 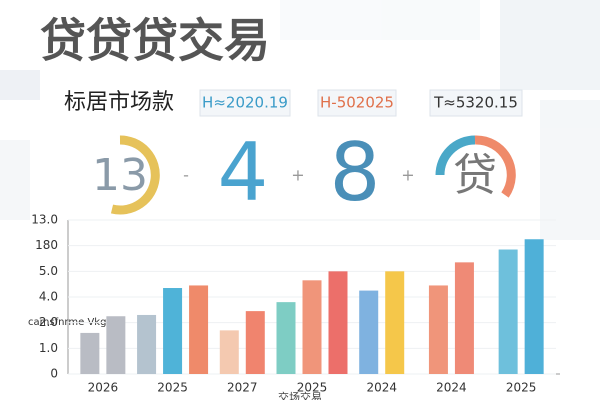 I want to click on kpi-value: 8, so click(x=355, y=172).